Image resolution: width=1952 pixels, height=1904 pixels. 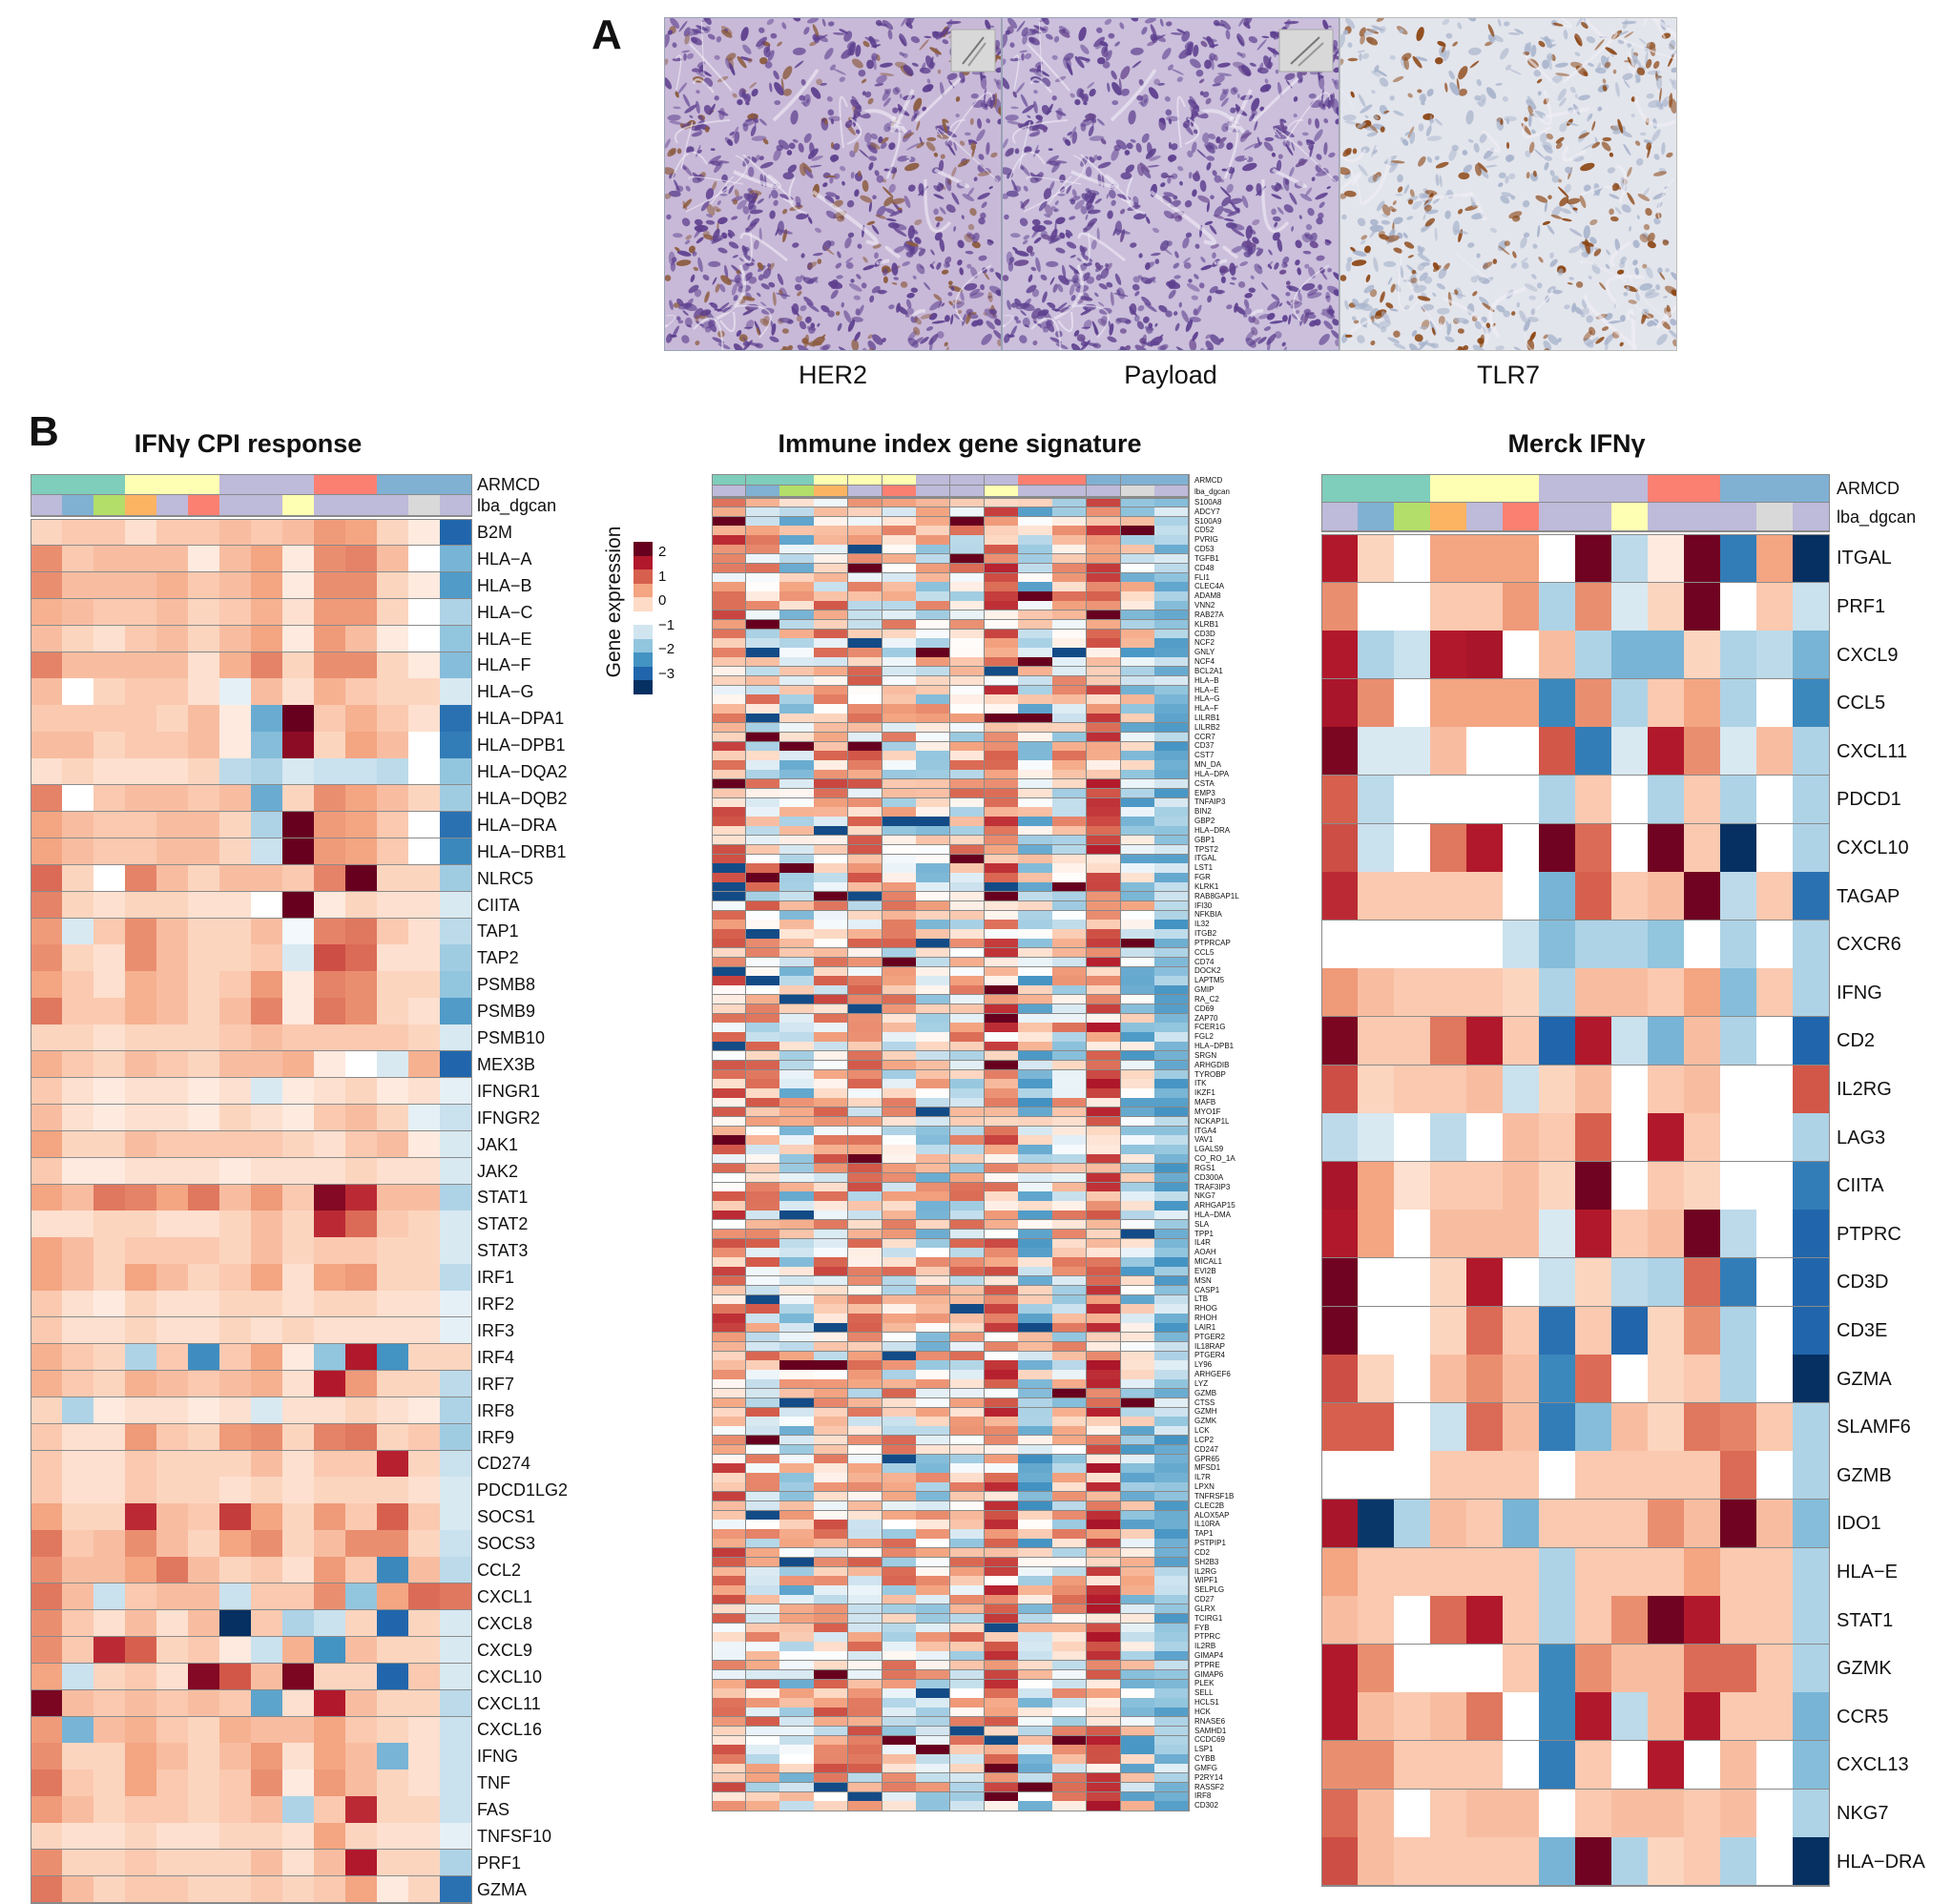 What do you see at coordinates (833, 184) in the screenshot?
I see `her2-tissue-image` at bounding box center [833, 184].